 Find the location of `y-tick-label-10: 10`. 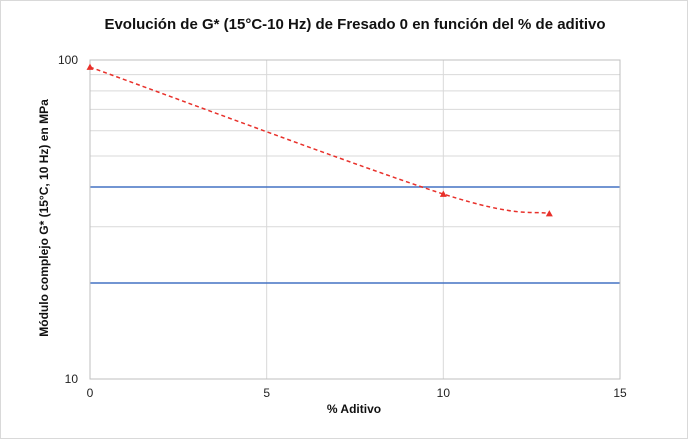

y-tick-label-10: 10 is located at coordinates (72, 379).